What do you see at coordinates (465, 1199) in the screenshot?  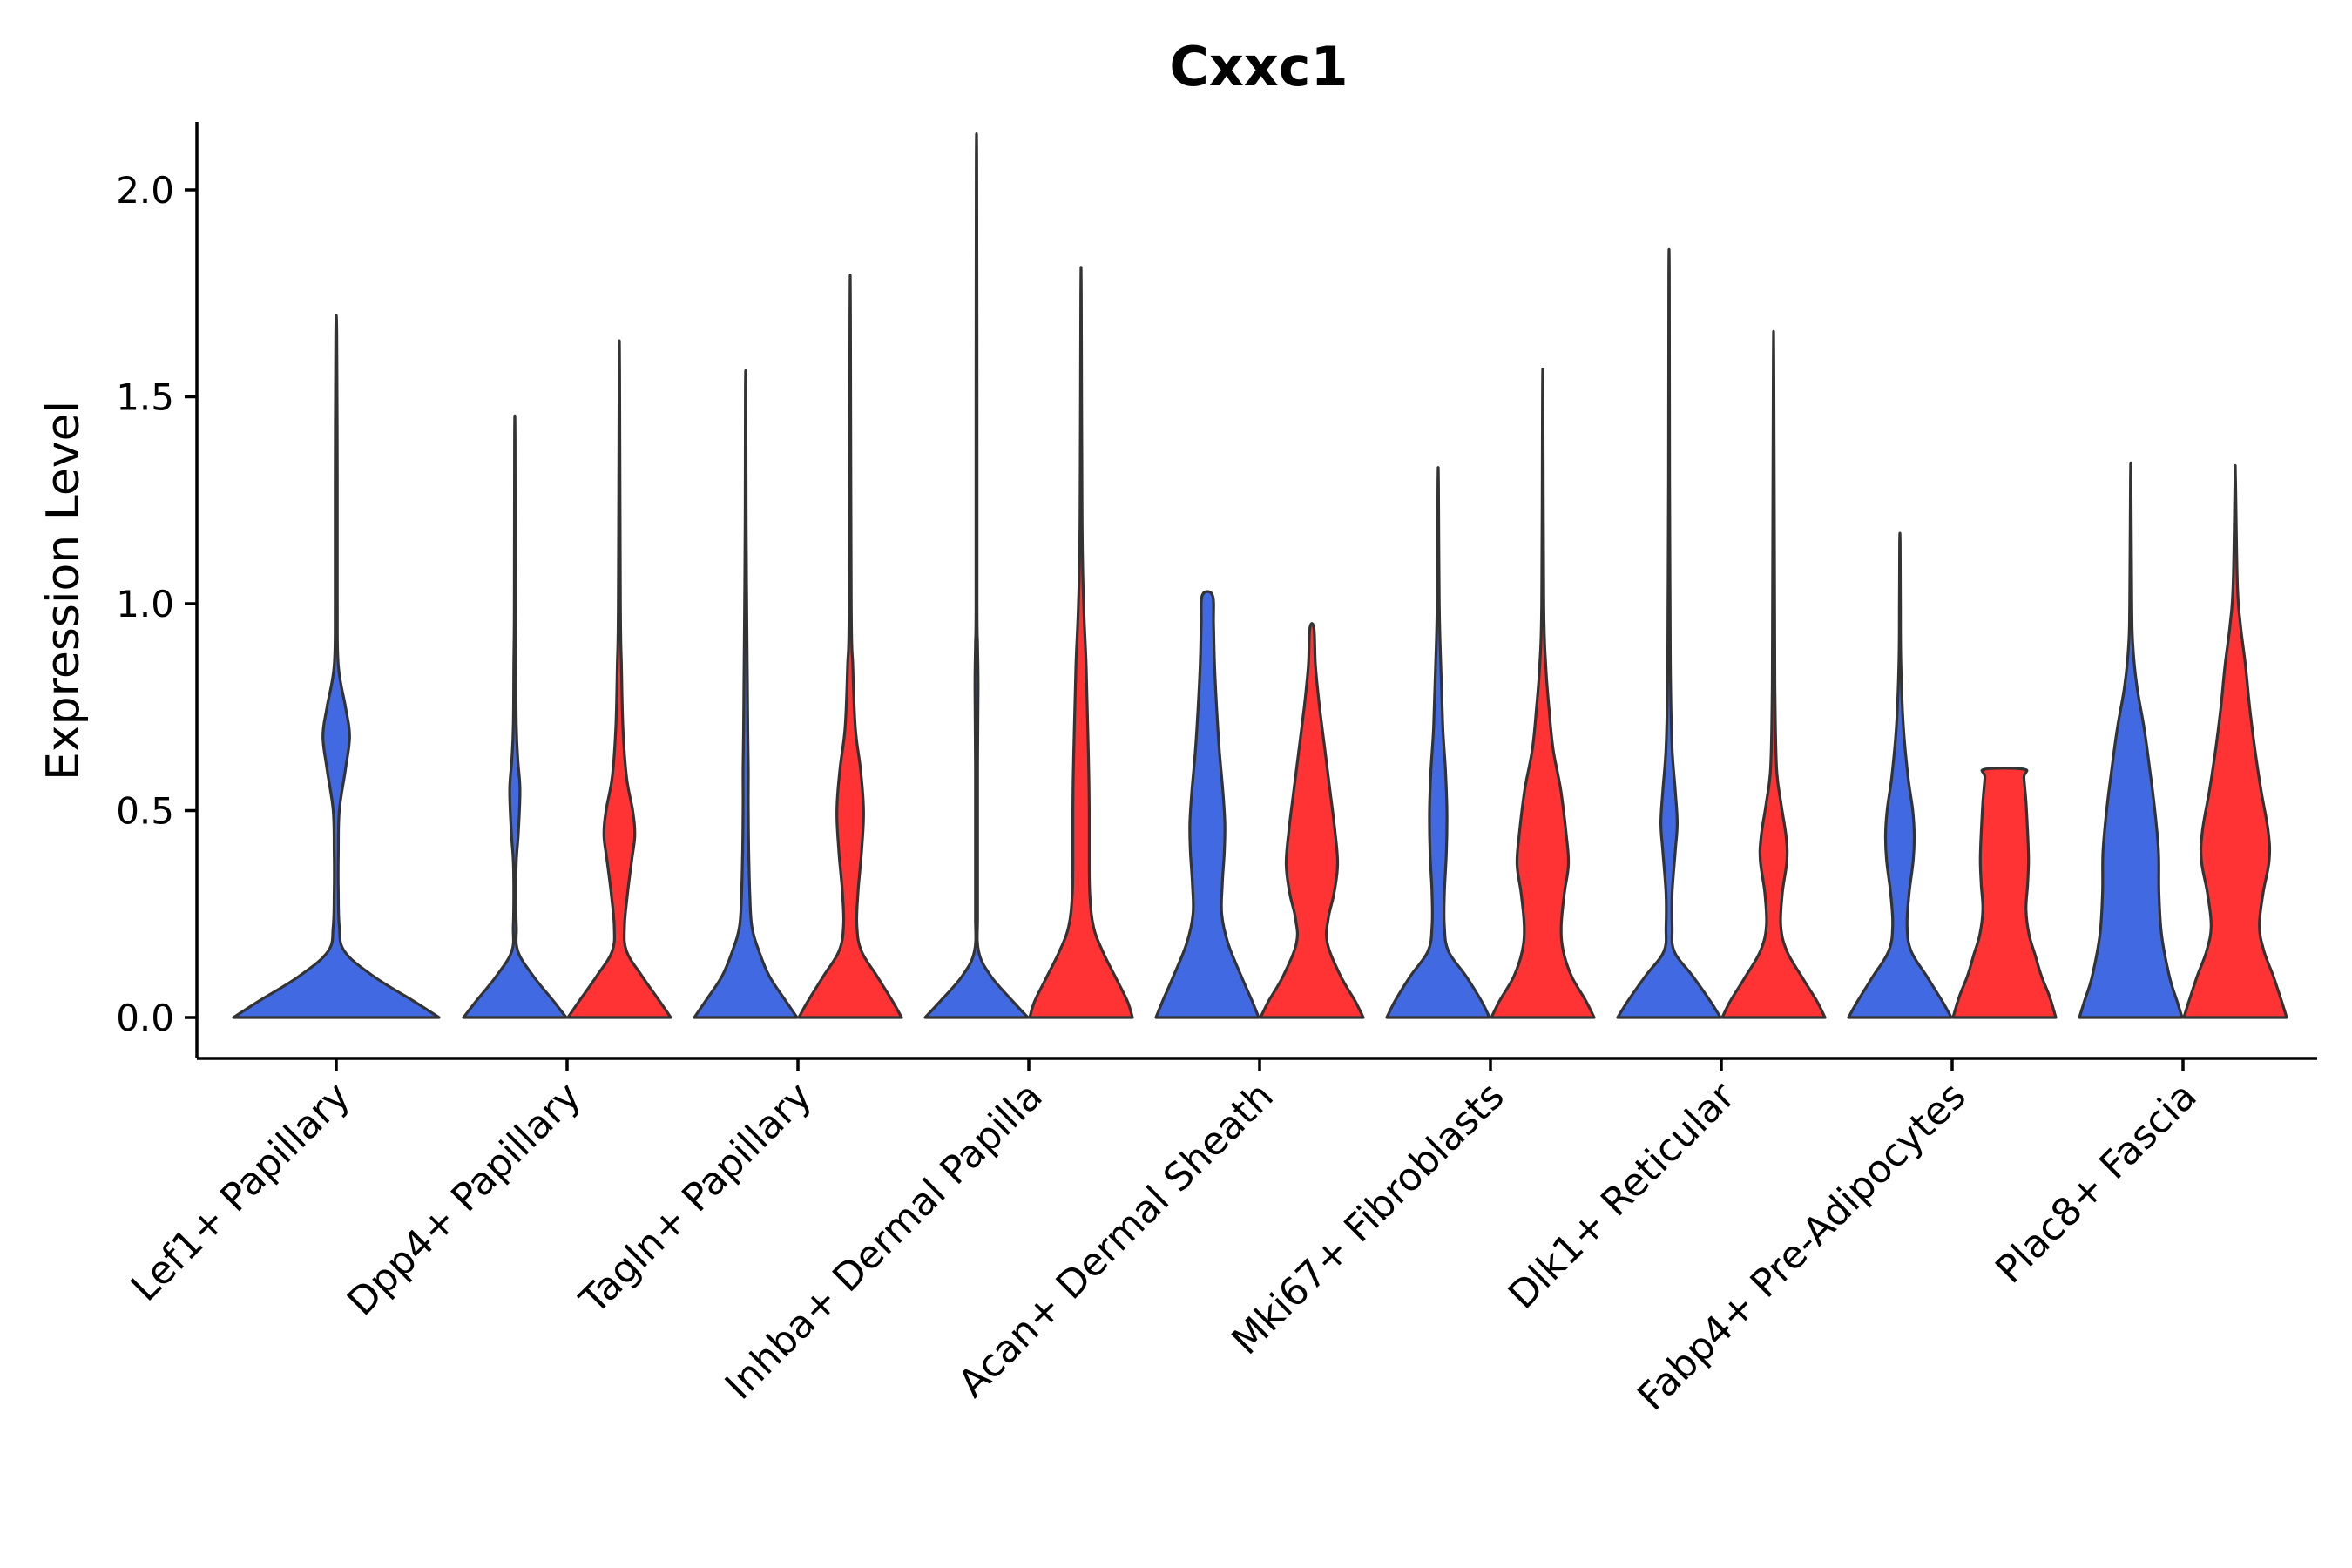 I see `x-tick-label-1: Dpp4+ Papillary` at bounding box center [465, 1199].